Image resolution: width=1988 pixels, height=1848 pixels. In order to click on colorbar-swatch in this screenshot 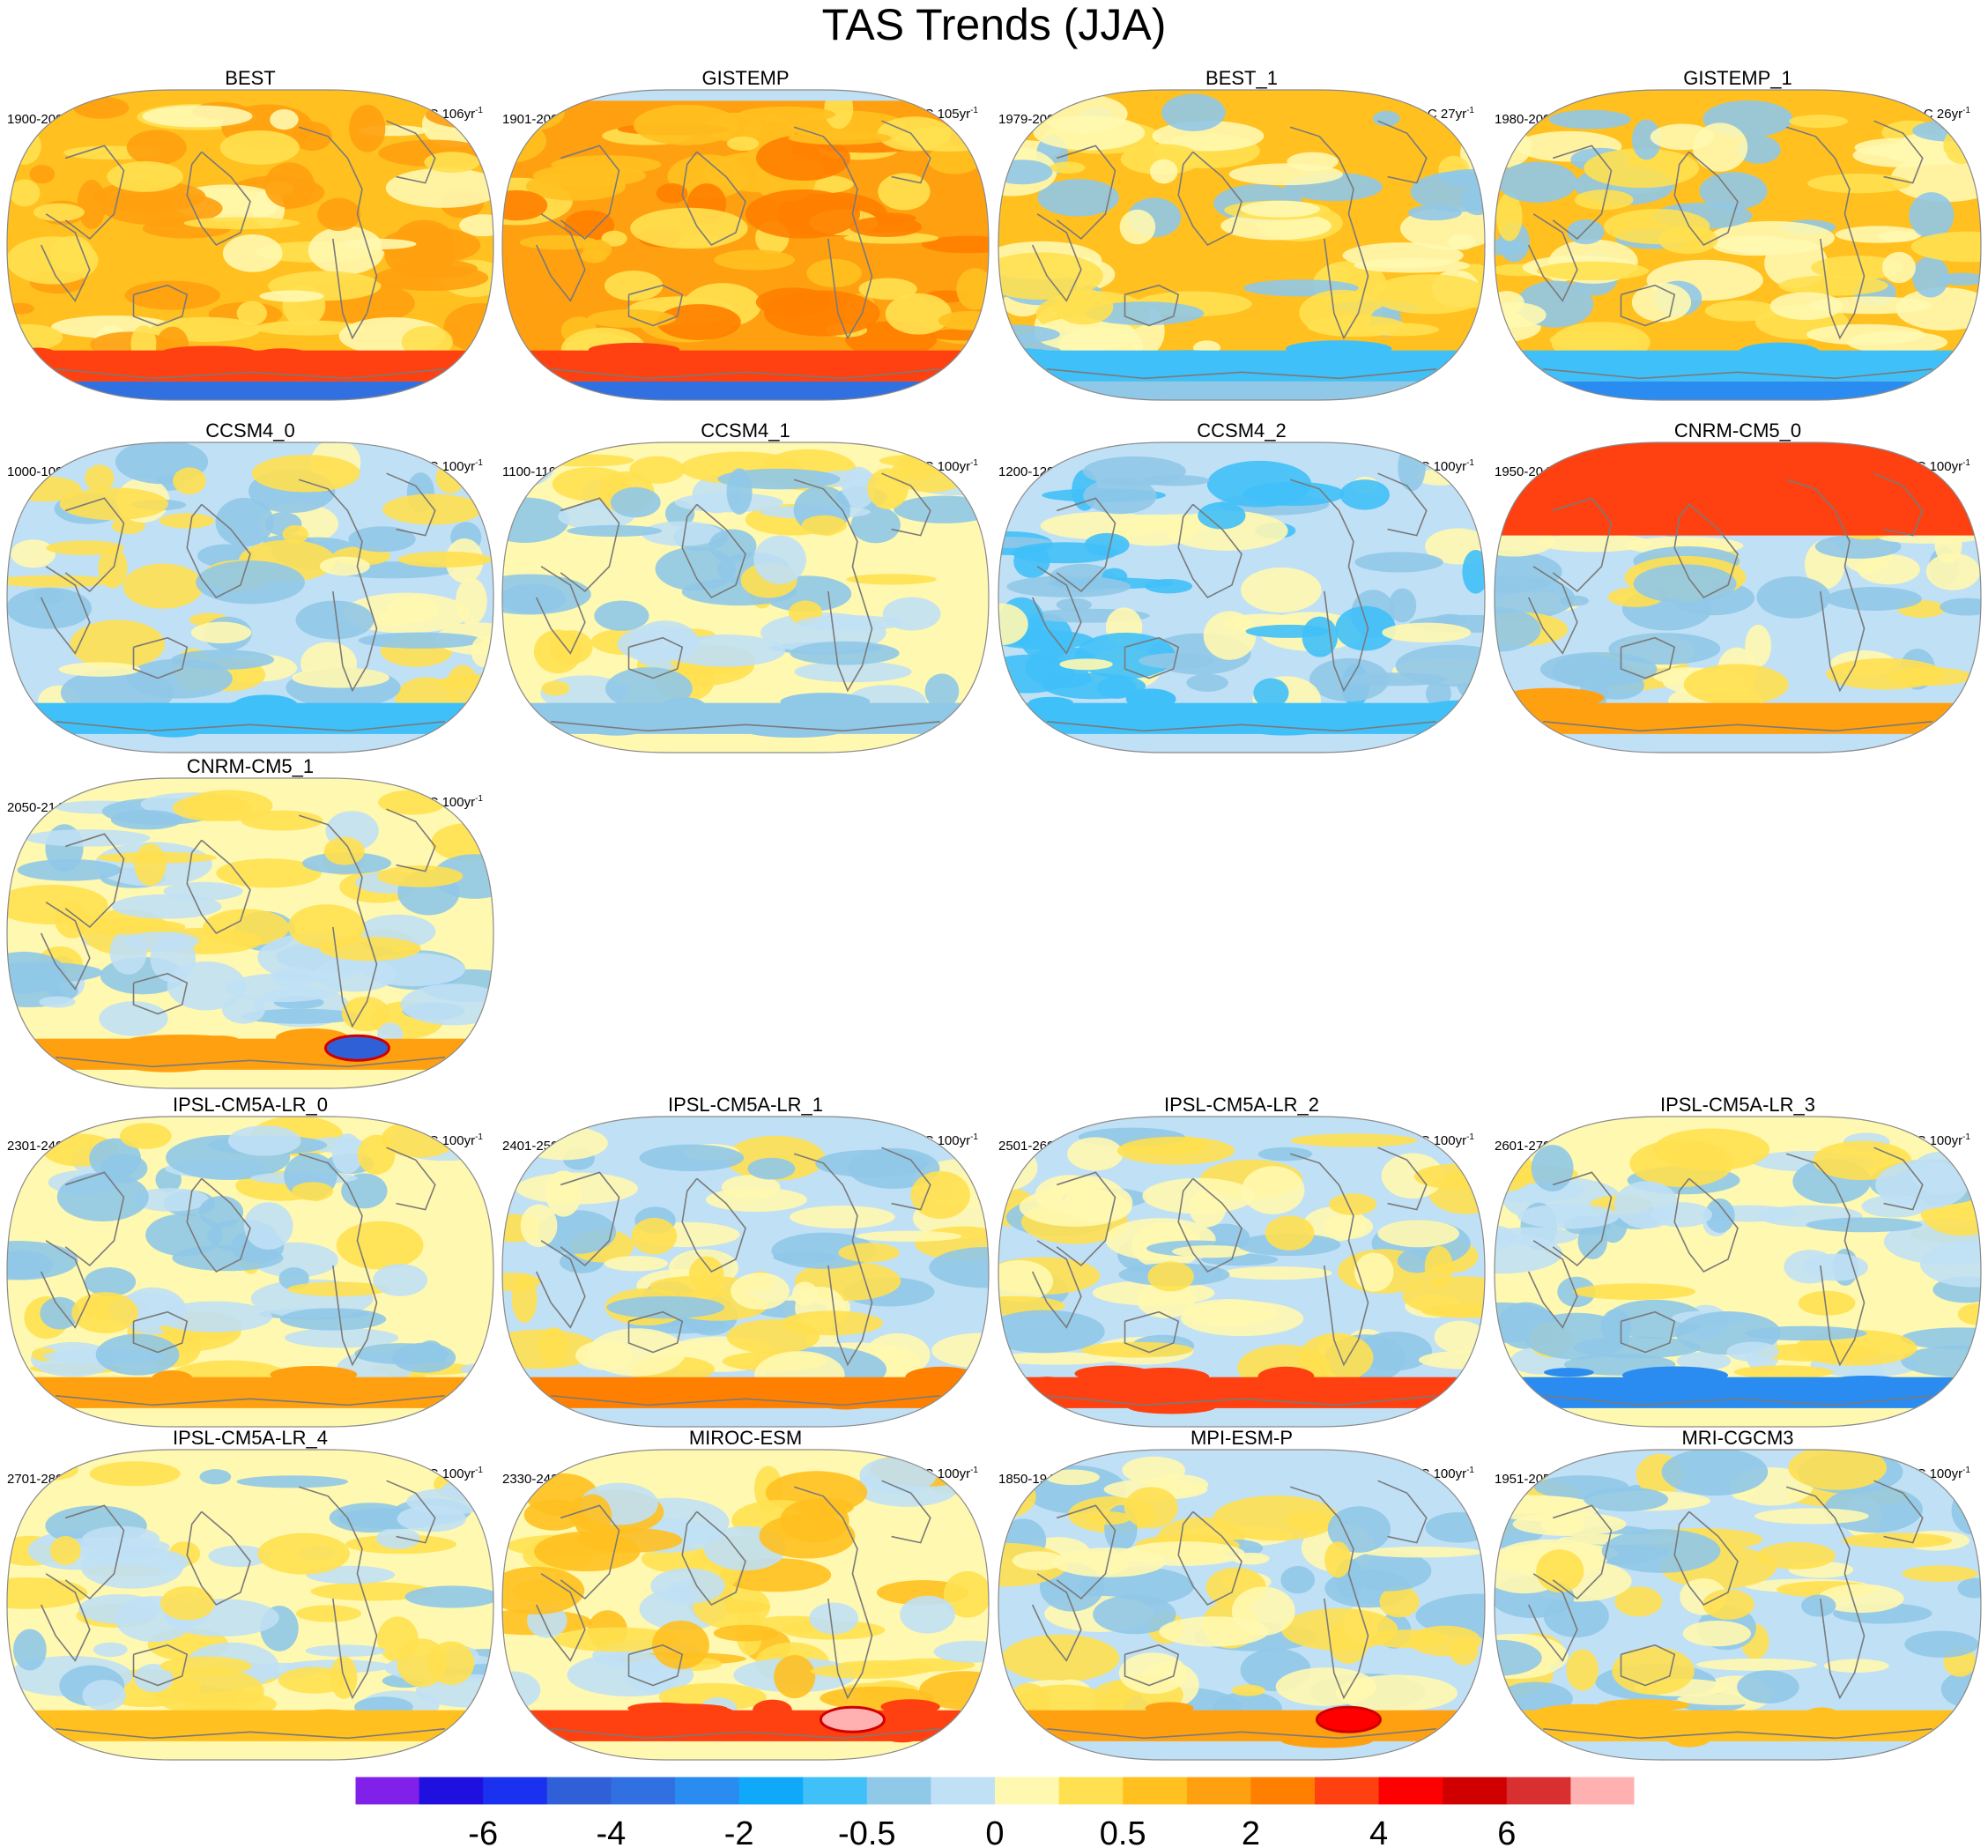, I will do `click(1539, 1791)`.